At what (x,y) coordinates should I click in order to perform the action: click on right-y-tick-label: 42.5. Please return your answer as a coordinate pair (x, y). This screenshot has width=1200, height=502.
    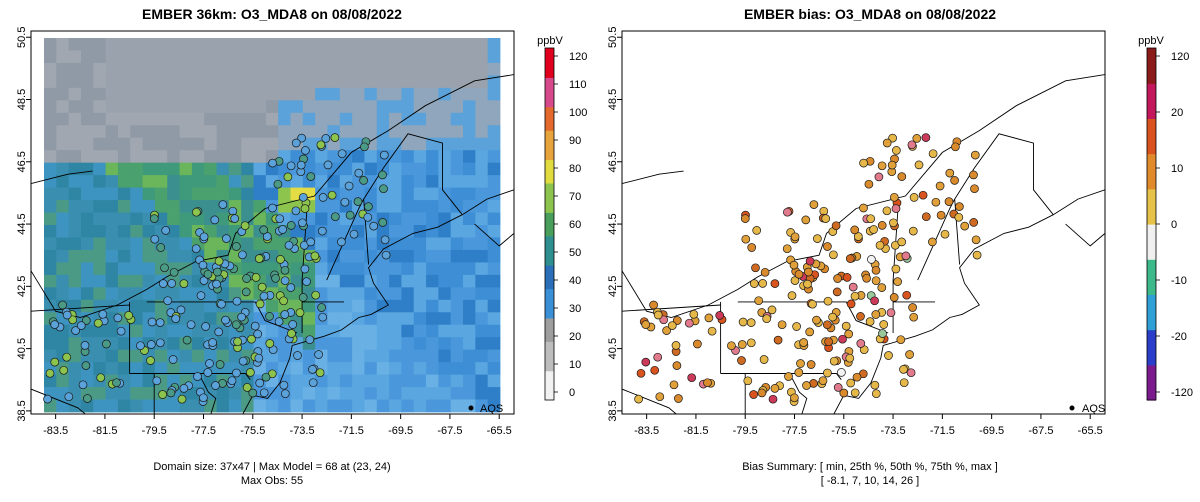
    Looking at the image, I should click on (613, 286).